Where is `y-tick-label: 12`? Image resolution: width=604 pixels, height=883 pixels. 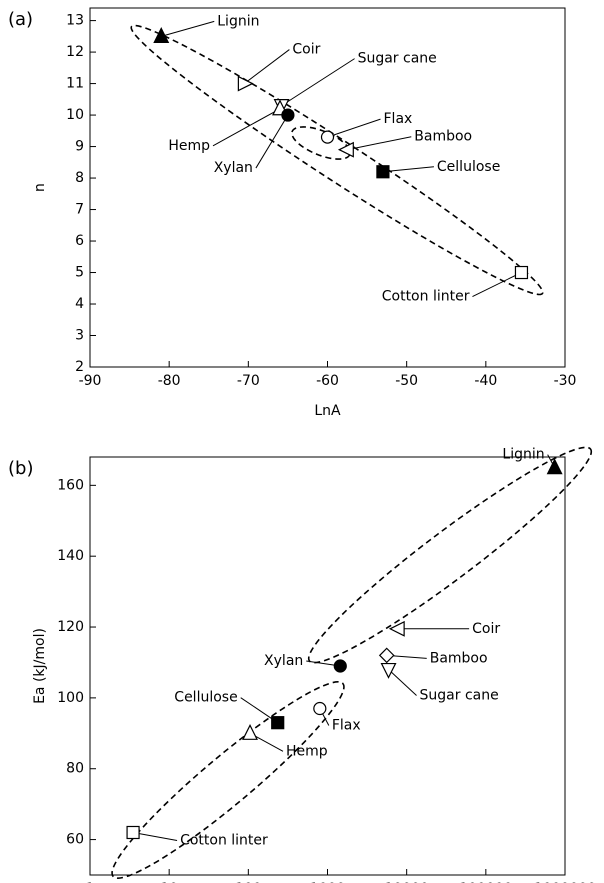
y-tick-label: 12 is located at coordinates (75, 52).